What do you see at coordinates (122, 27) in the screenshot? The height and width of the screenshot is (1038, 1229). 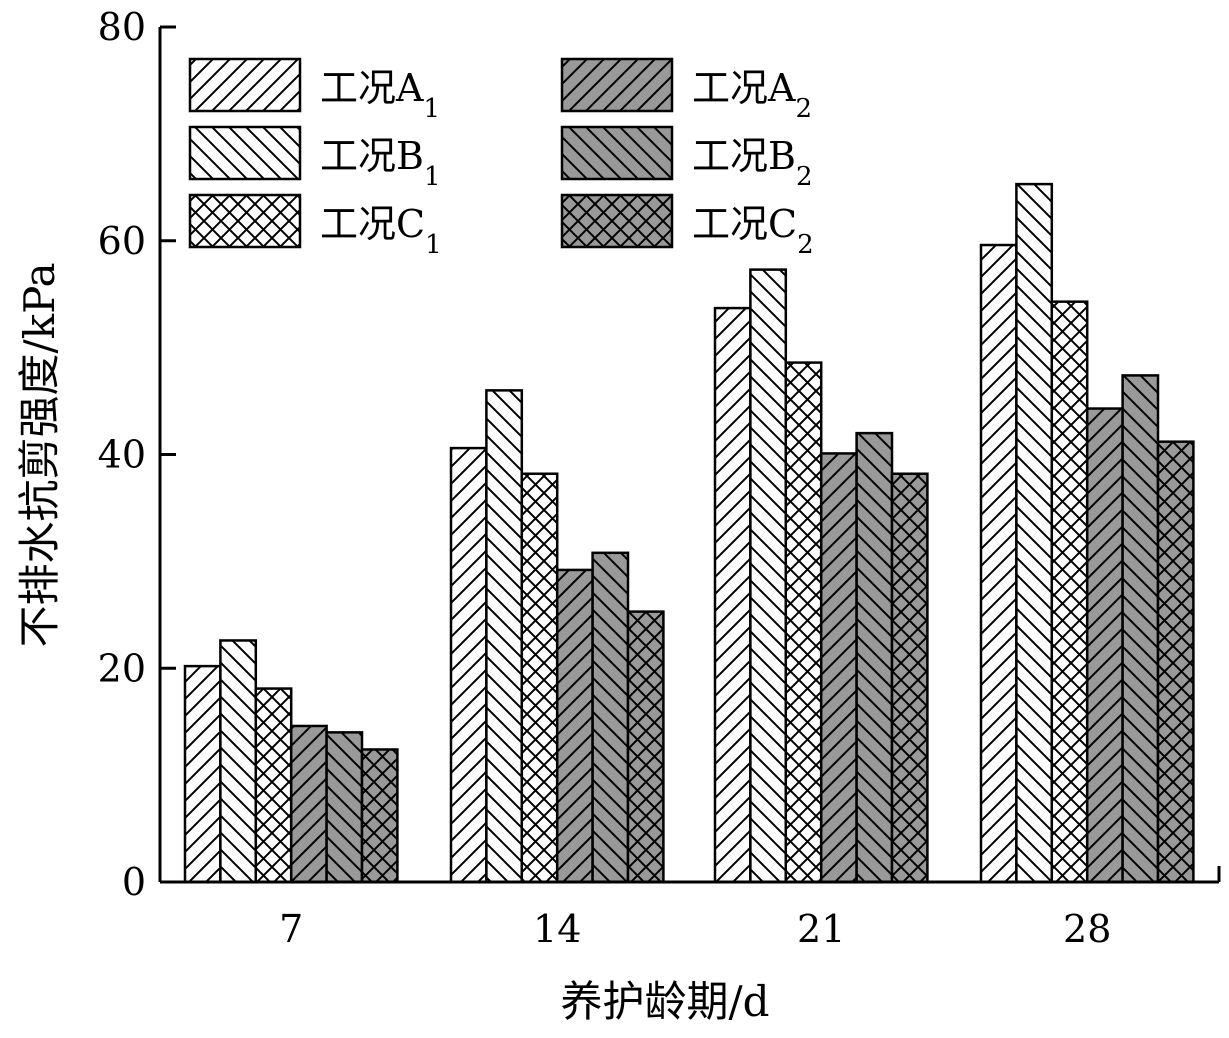 I see `y-tick-label: 80` at bounding box center [122, 27].